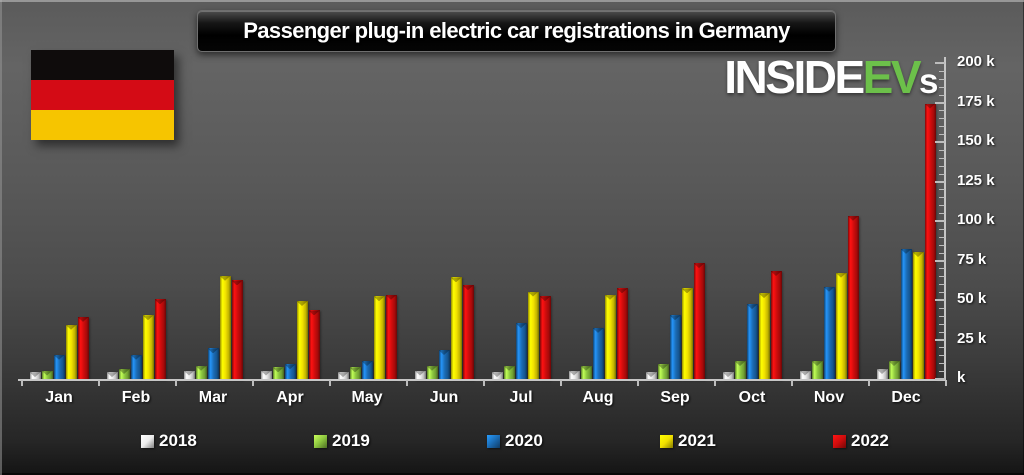 Image resolution: width=1024 pixels, height=475 pixels. What do you see at coordinates (688, 441) in the screenshot?
I see `legend-item-2021: 2021` at bounding box center [688, 441].